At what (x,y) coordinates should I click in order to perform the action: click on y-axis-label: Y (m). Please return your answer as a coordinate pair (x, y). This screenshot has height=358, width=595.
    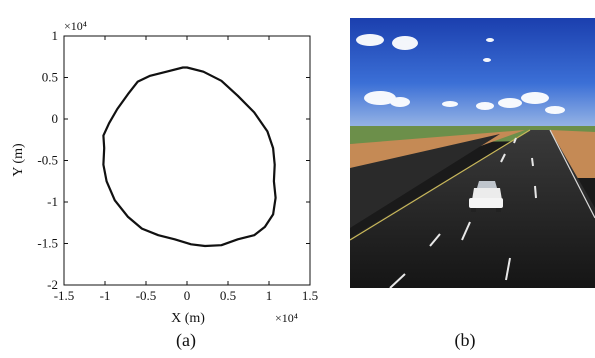
    Looking at the image, I should click on (18, 160).